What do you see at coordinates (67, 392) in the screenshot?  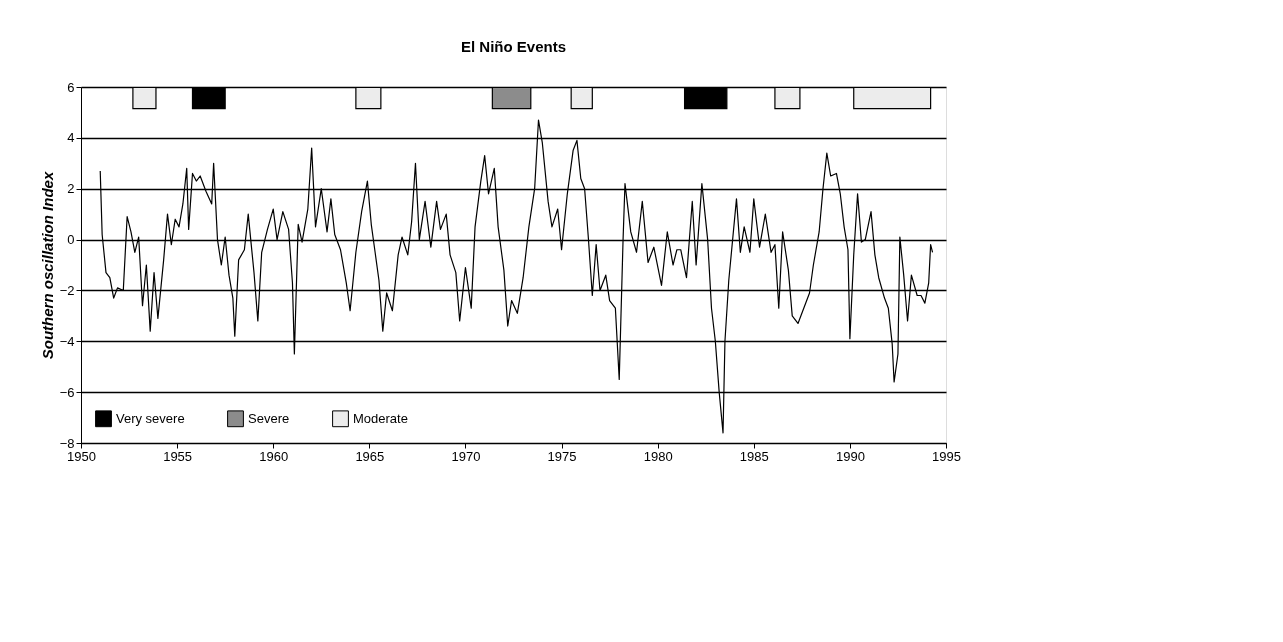 I see `y-tick-label: −6` at bounding box center [67, 392].